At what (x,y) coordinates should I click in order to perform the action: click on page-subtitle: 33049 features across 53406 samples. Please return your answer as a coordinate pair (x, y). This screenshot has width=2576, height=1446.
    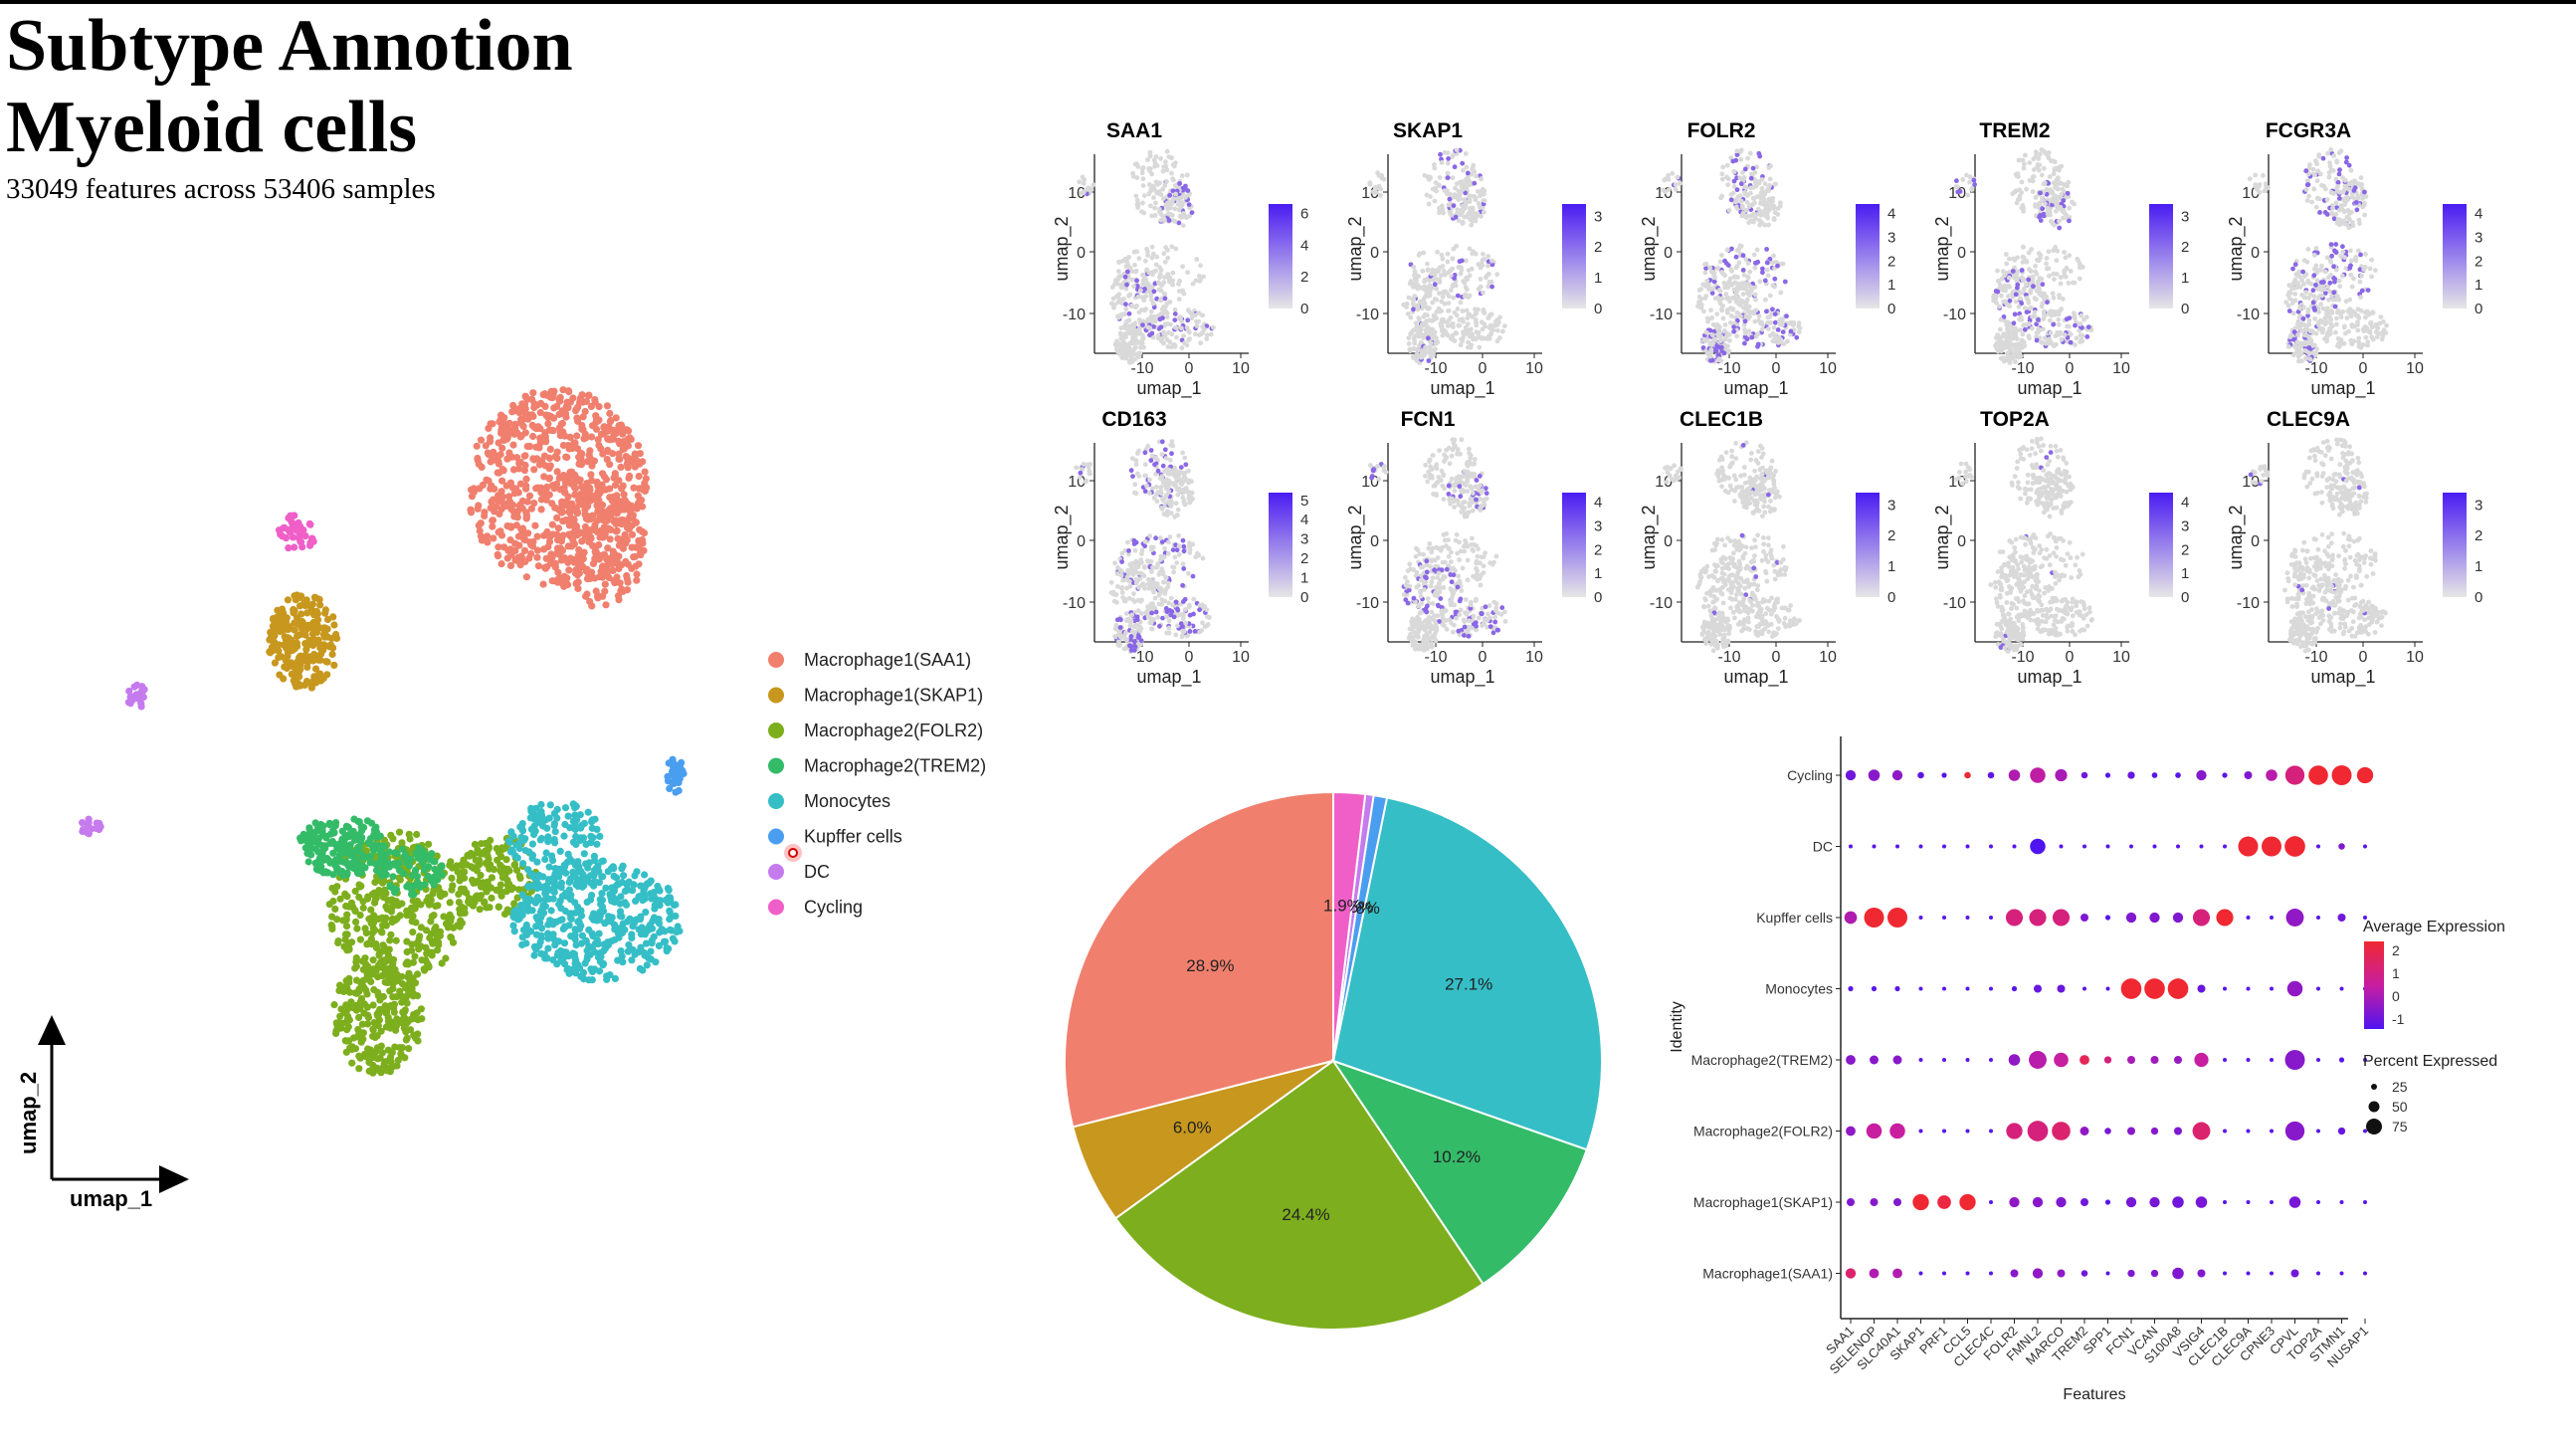
    Looking at the image, I should click on (221, 189).